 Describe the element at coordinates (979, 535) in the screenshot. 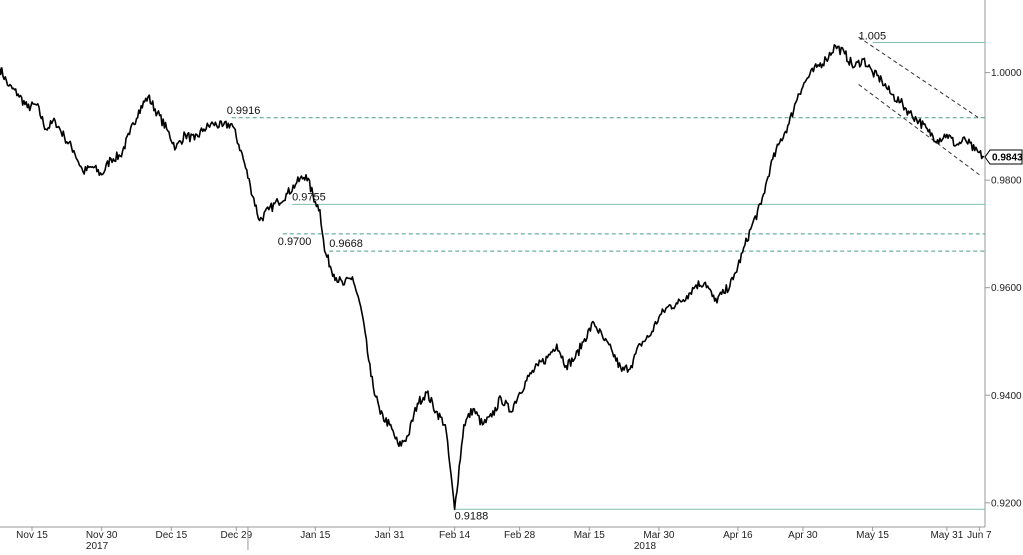

I see `x-tick-label: Jun 7` at that location.